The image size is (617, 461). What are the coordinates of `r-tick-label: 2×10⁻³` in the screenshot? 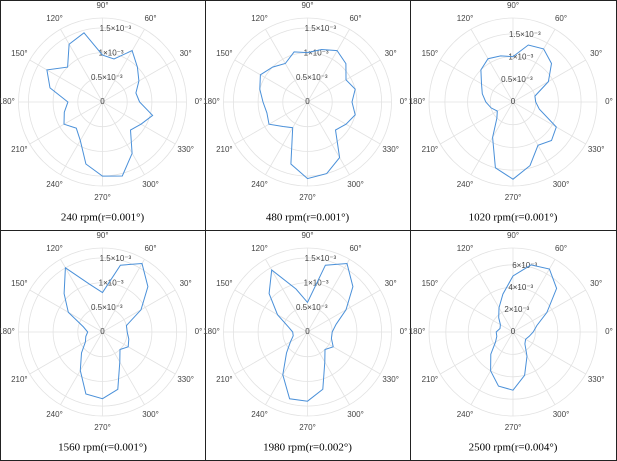 It's located at (516, 309).